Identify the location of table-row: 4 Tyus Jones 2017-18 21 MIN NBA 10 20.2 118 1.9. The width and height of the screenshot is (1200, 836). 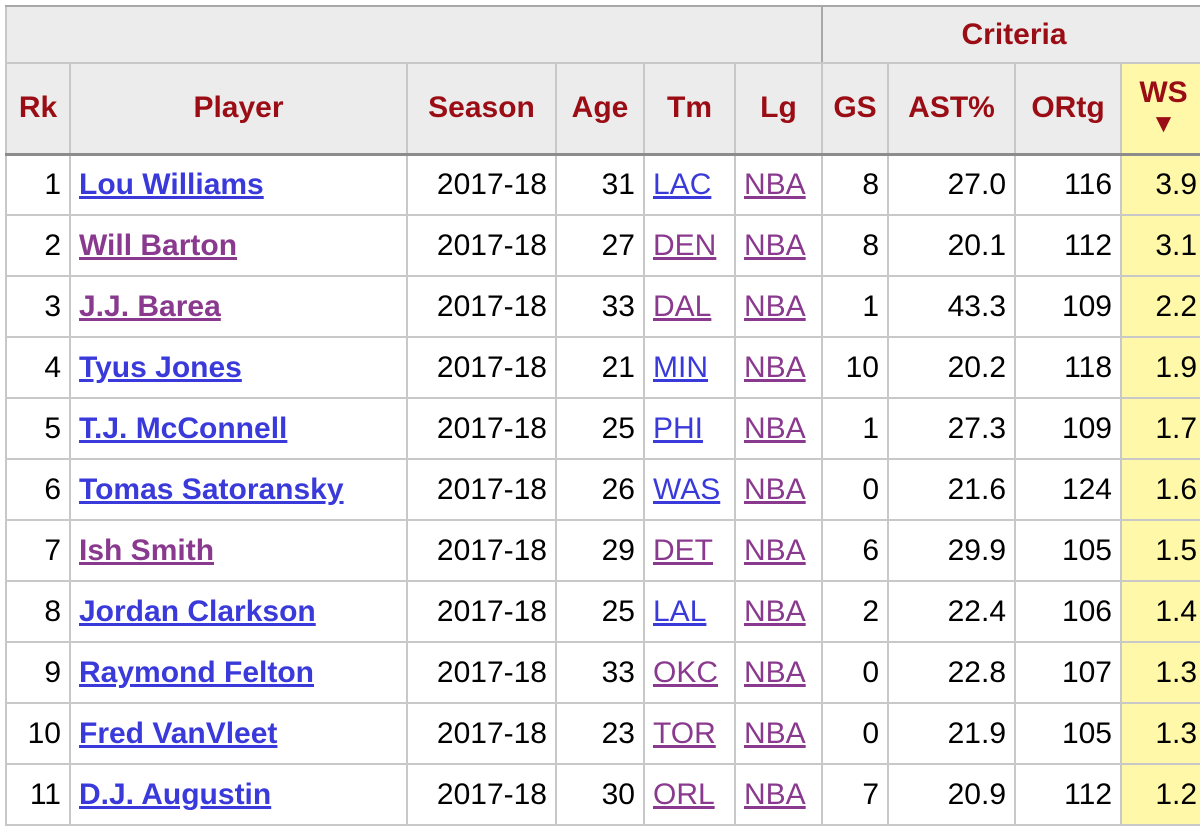
(602, 367).